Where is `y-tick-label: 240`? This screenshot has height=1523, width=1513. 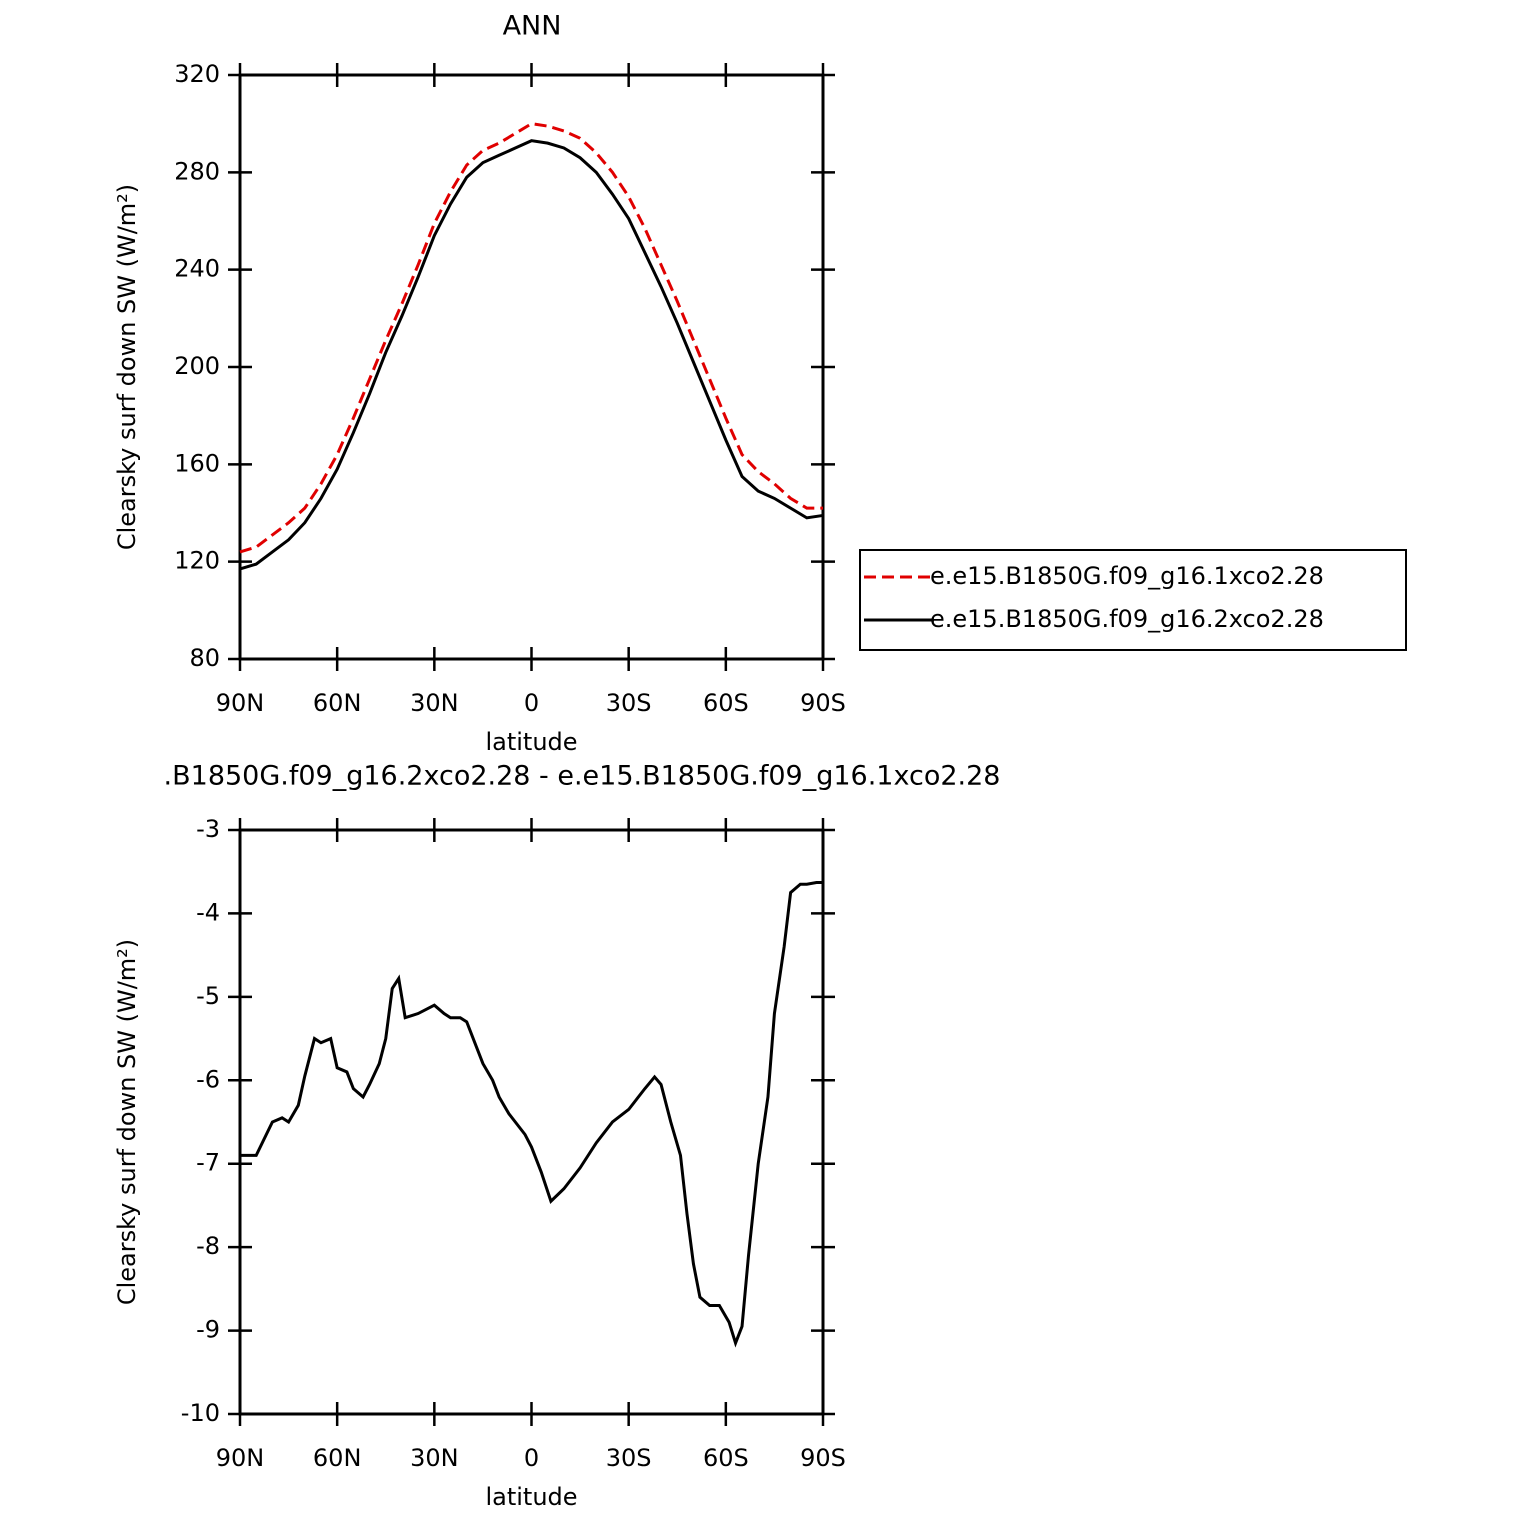
y-tick-label: 240 is located at coordinates (197, 269).